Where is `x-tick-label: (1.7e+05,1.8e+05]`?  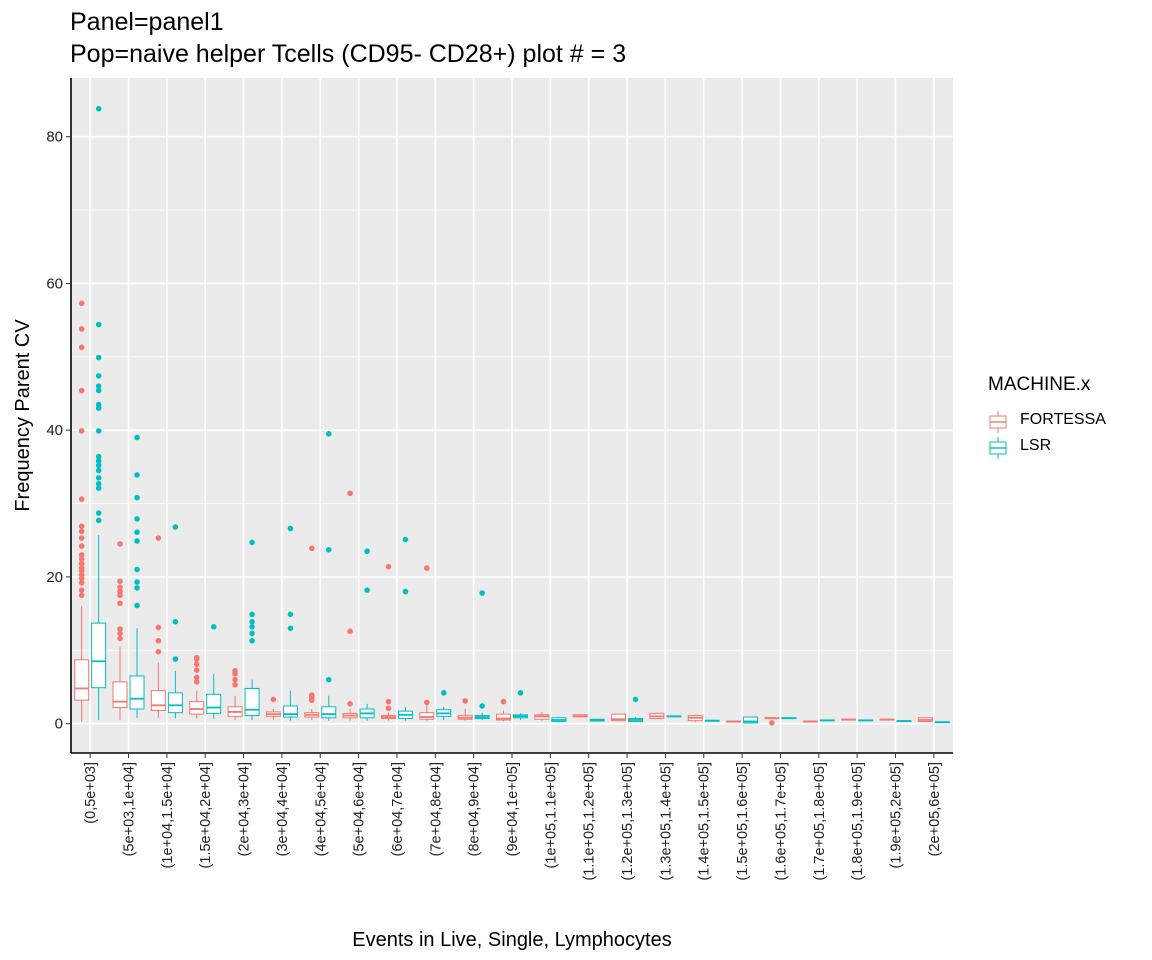
x-tick-label: (1.7e+05,1.8e+05] is located at coordinates (820, 821).